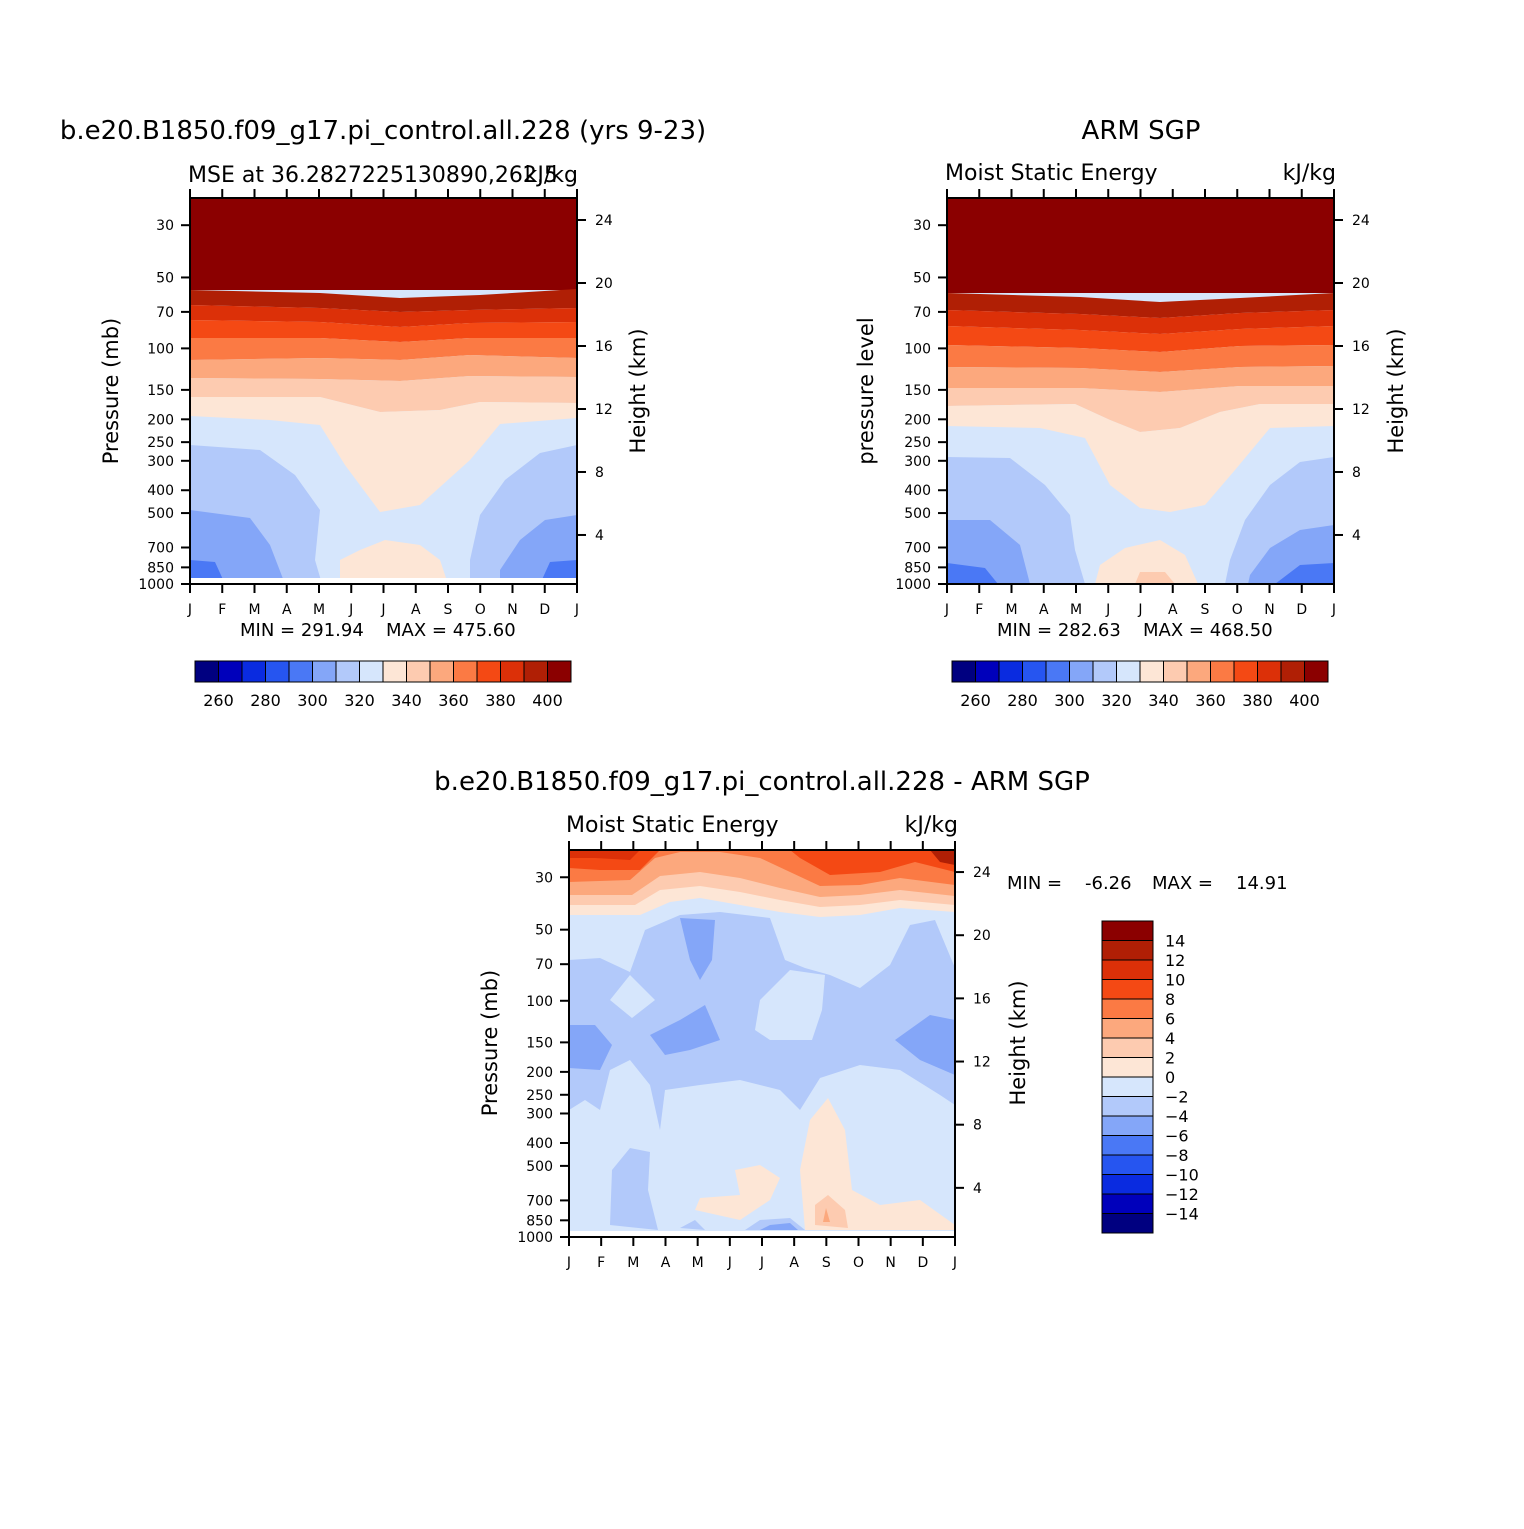  I want to click on diff-band-neg4-west, so click(590, 1047).